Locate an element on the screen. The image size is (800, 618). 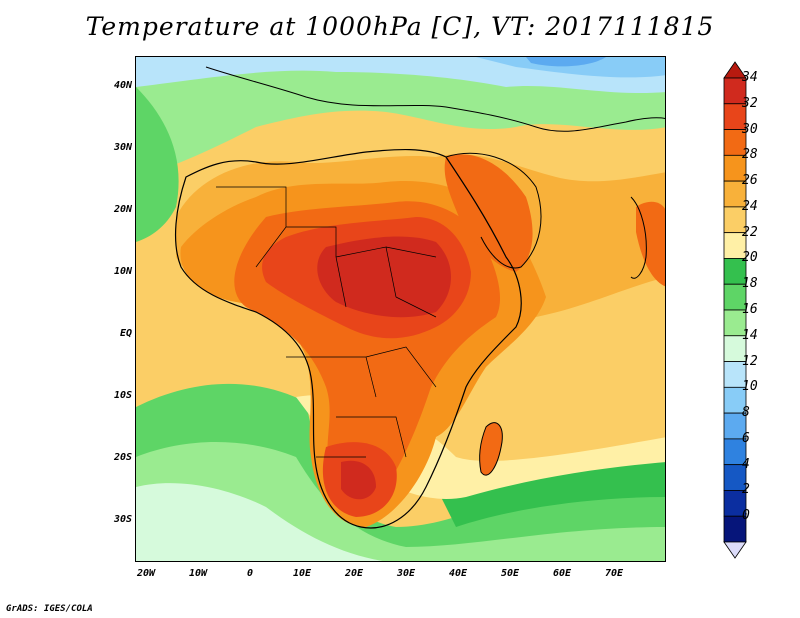
colorbar-label: 20 is located at coordinates (750, 258).